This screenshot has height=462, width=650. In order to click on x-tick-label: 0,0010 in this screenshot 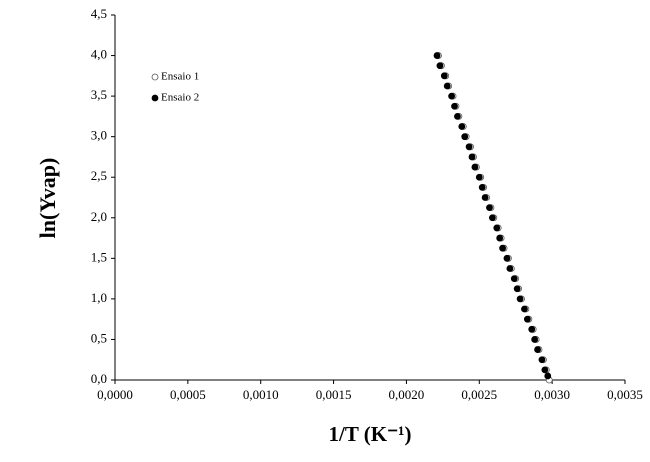, I will do `click(261, 394)`.